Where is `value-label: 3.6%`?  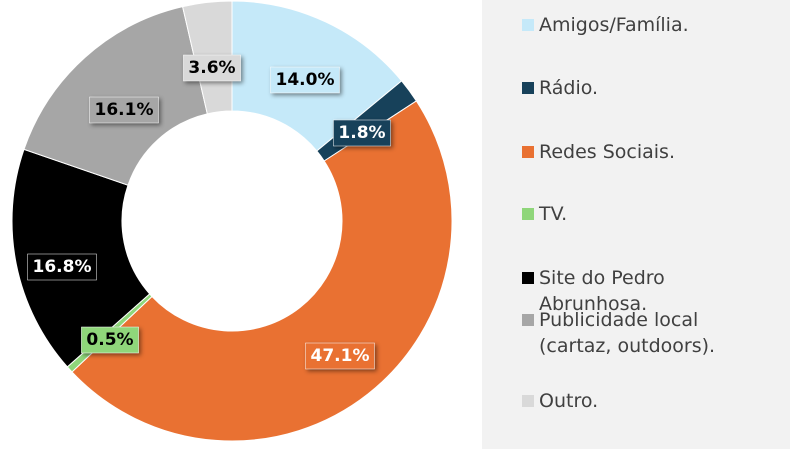
value-label: 3.6% is located at coordinates (212, 68).